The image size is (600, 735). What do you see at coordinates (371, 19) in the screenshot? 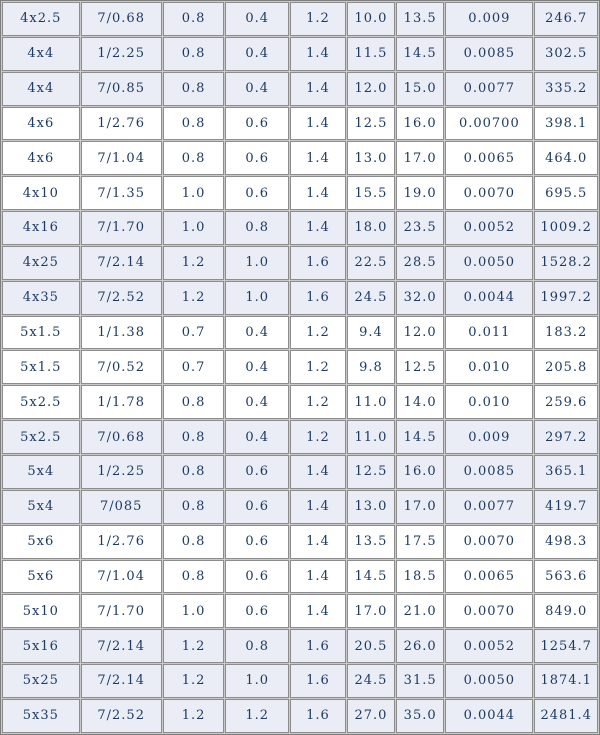
I see `table-cell: 10.0` at bounding box center [371, 19].